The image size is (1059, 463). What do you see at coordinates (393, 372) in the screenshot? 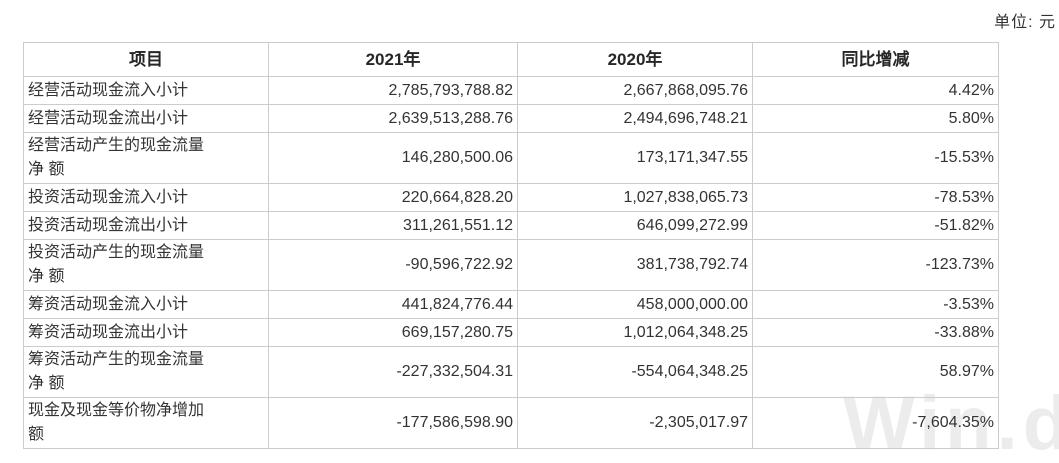
I see `value-2021-cell: -227,332,504.31` at bounding box center [393, 372].